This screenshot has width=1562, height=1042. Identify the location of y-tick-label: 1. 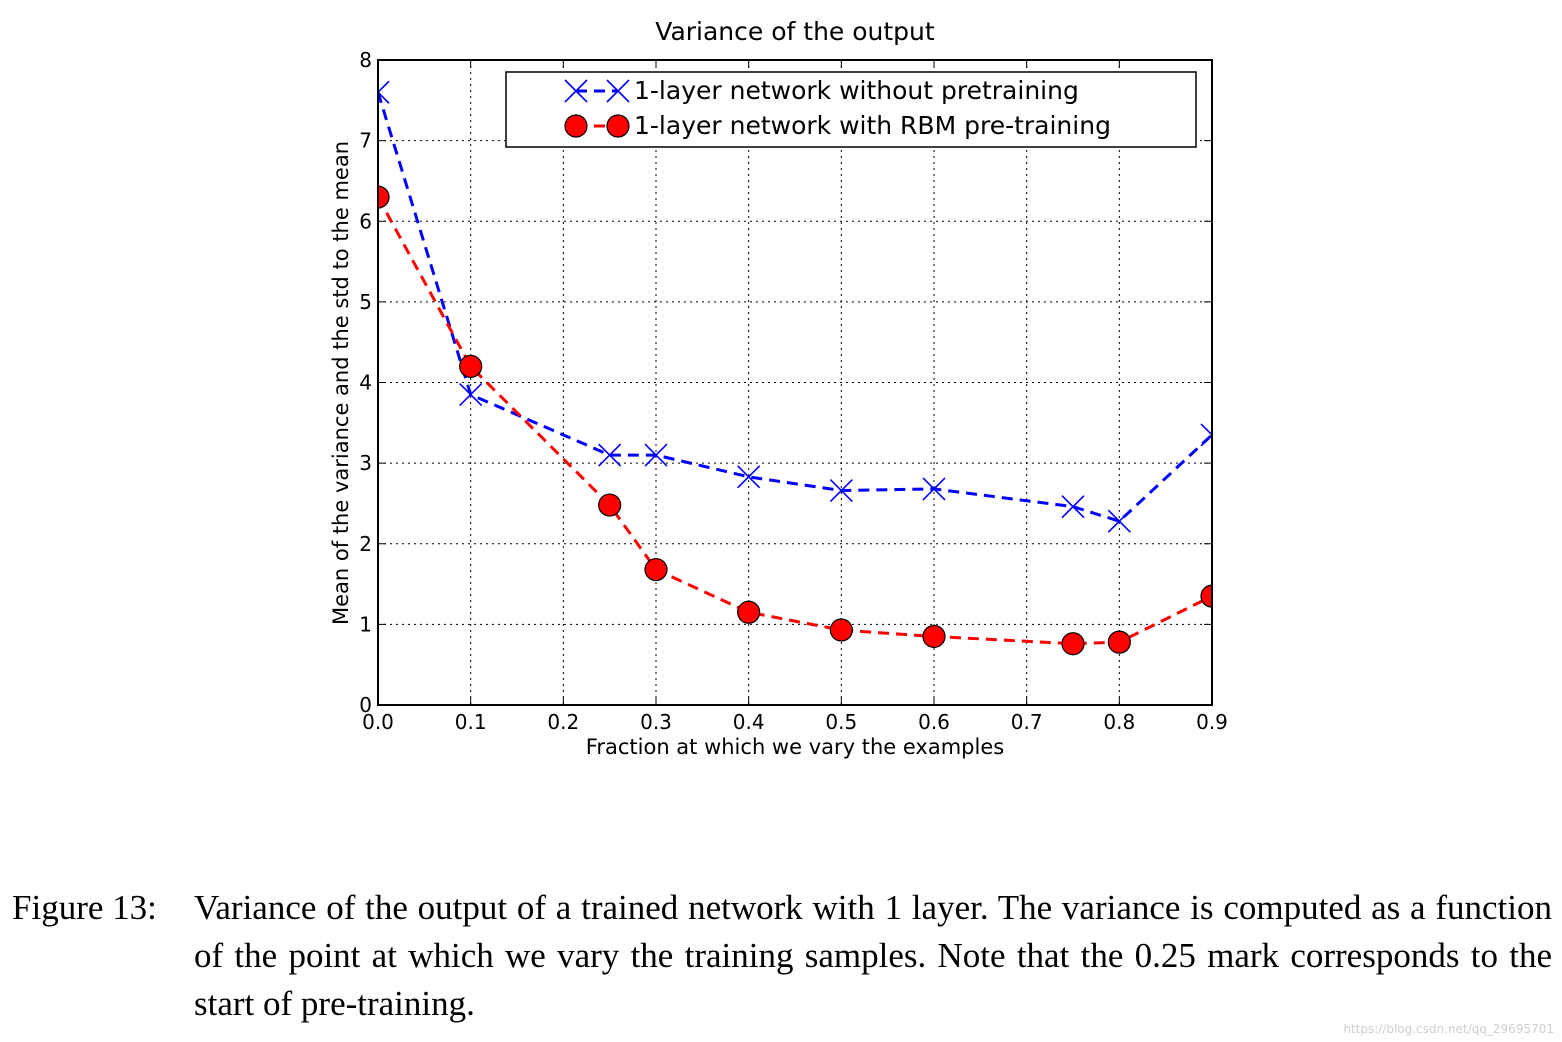
(365, 624).